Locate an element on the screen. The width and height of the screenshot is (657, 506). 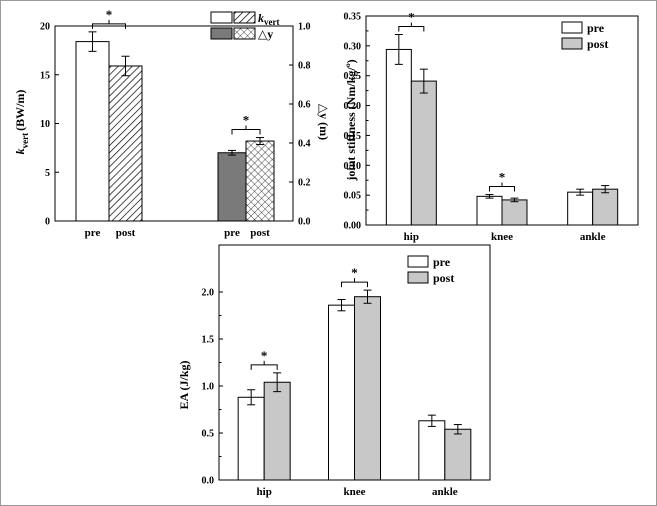
kvert-sub: vert is located at coordinates (25, 141).